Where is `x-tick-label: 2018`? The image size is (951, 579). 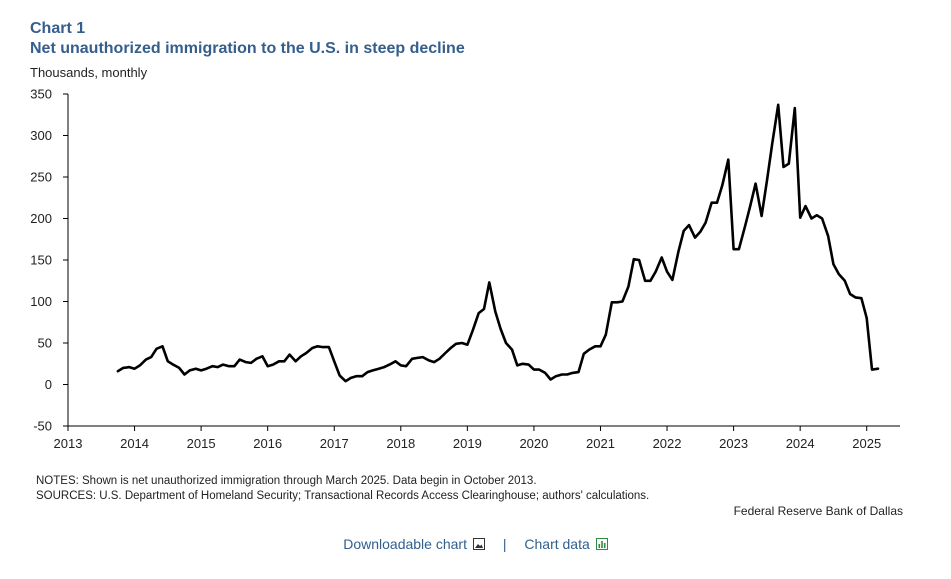
x-tick-label: 2018 is located at coordinates (400, 443).